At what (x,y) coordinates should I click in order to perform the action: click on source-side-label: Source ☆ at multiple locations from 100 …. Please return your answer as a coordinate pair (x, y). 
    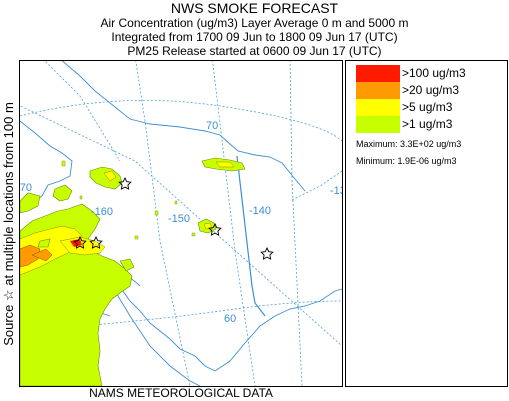
    Looking at the image, I should click on (9, 224).